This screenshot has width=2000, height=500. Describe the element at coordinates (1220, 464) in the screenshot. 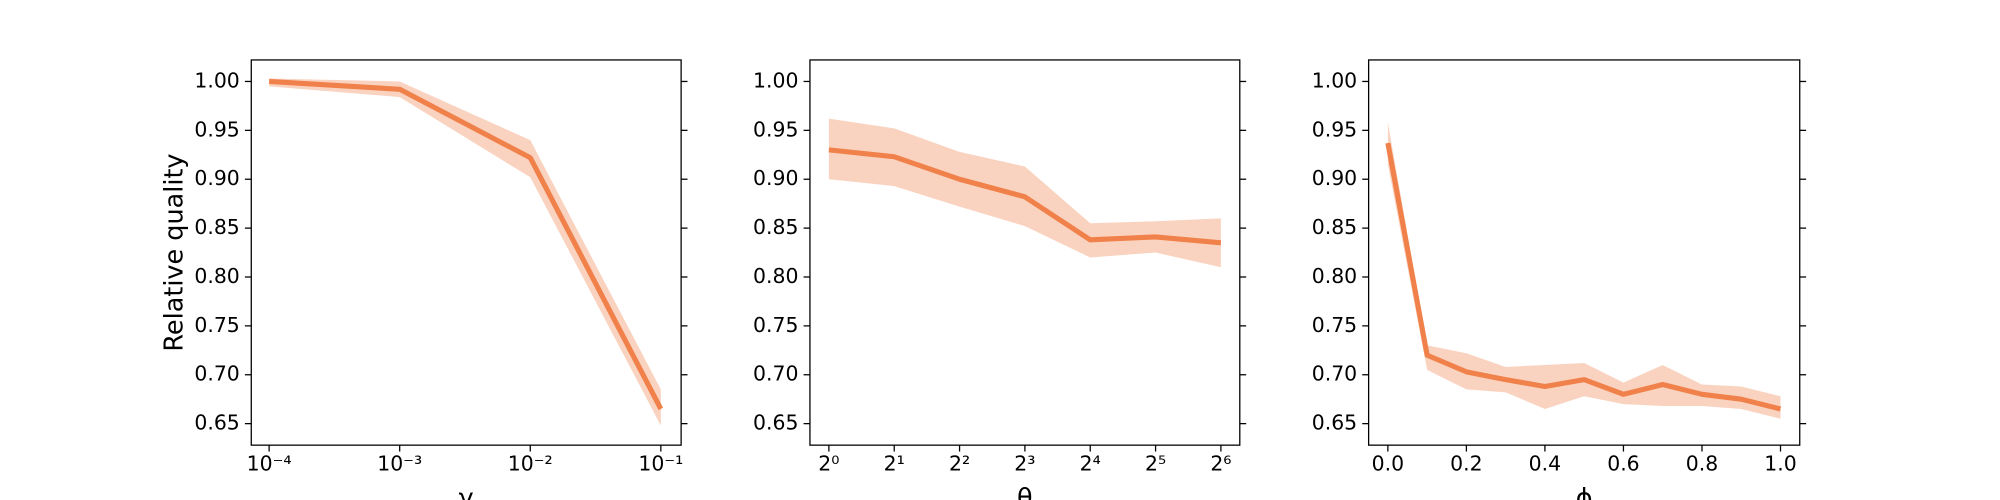

I see `x-tick-label: 2⁶` at that location.